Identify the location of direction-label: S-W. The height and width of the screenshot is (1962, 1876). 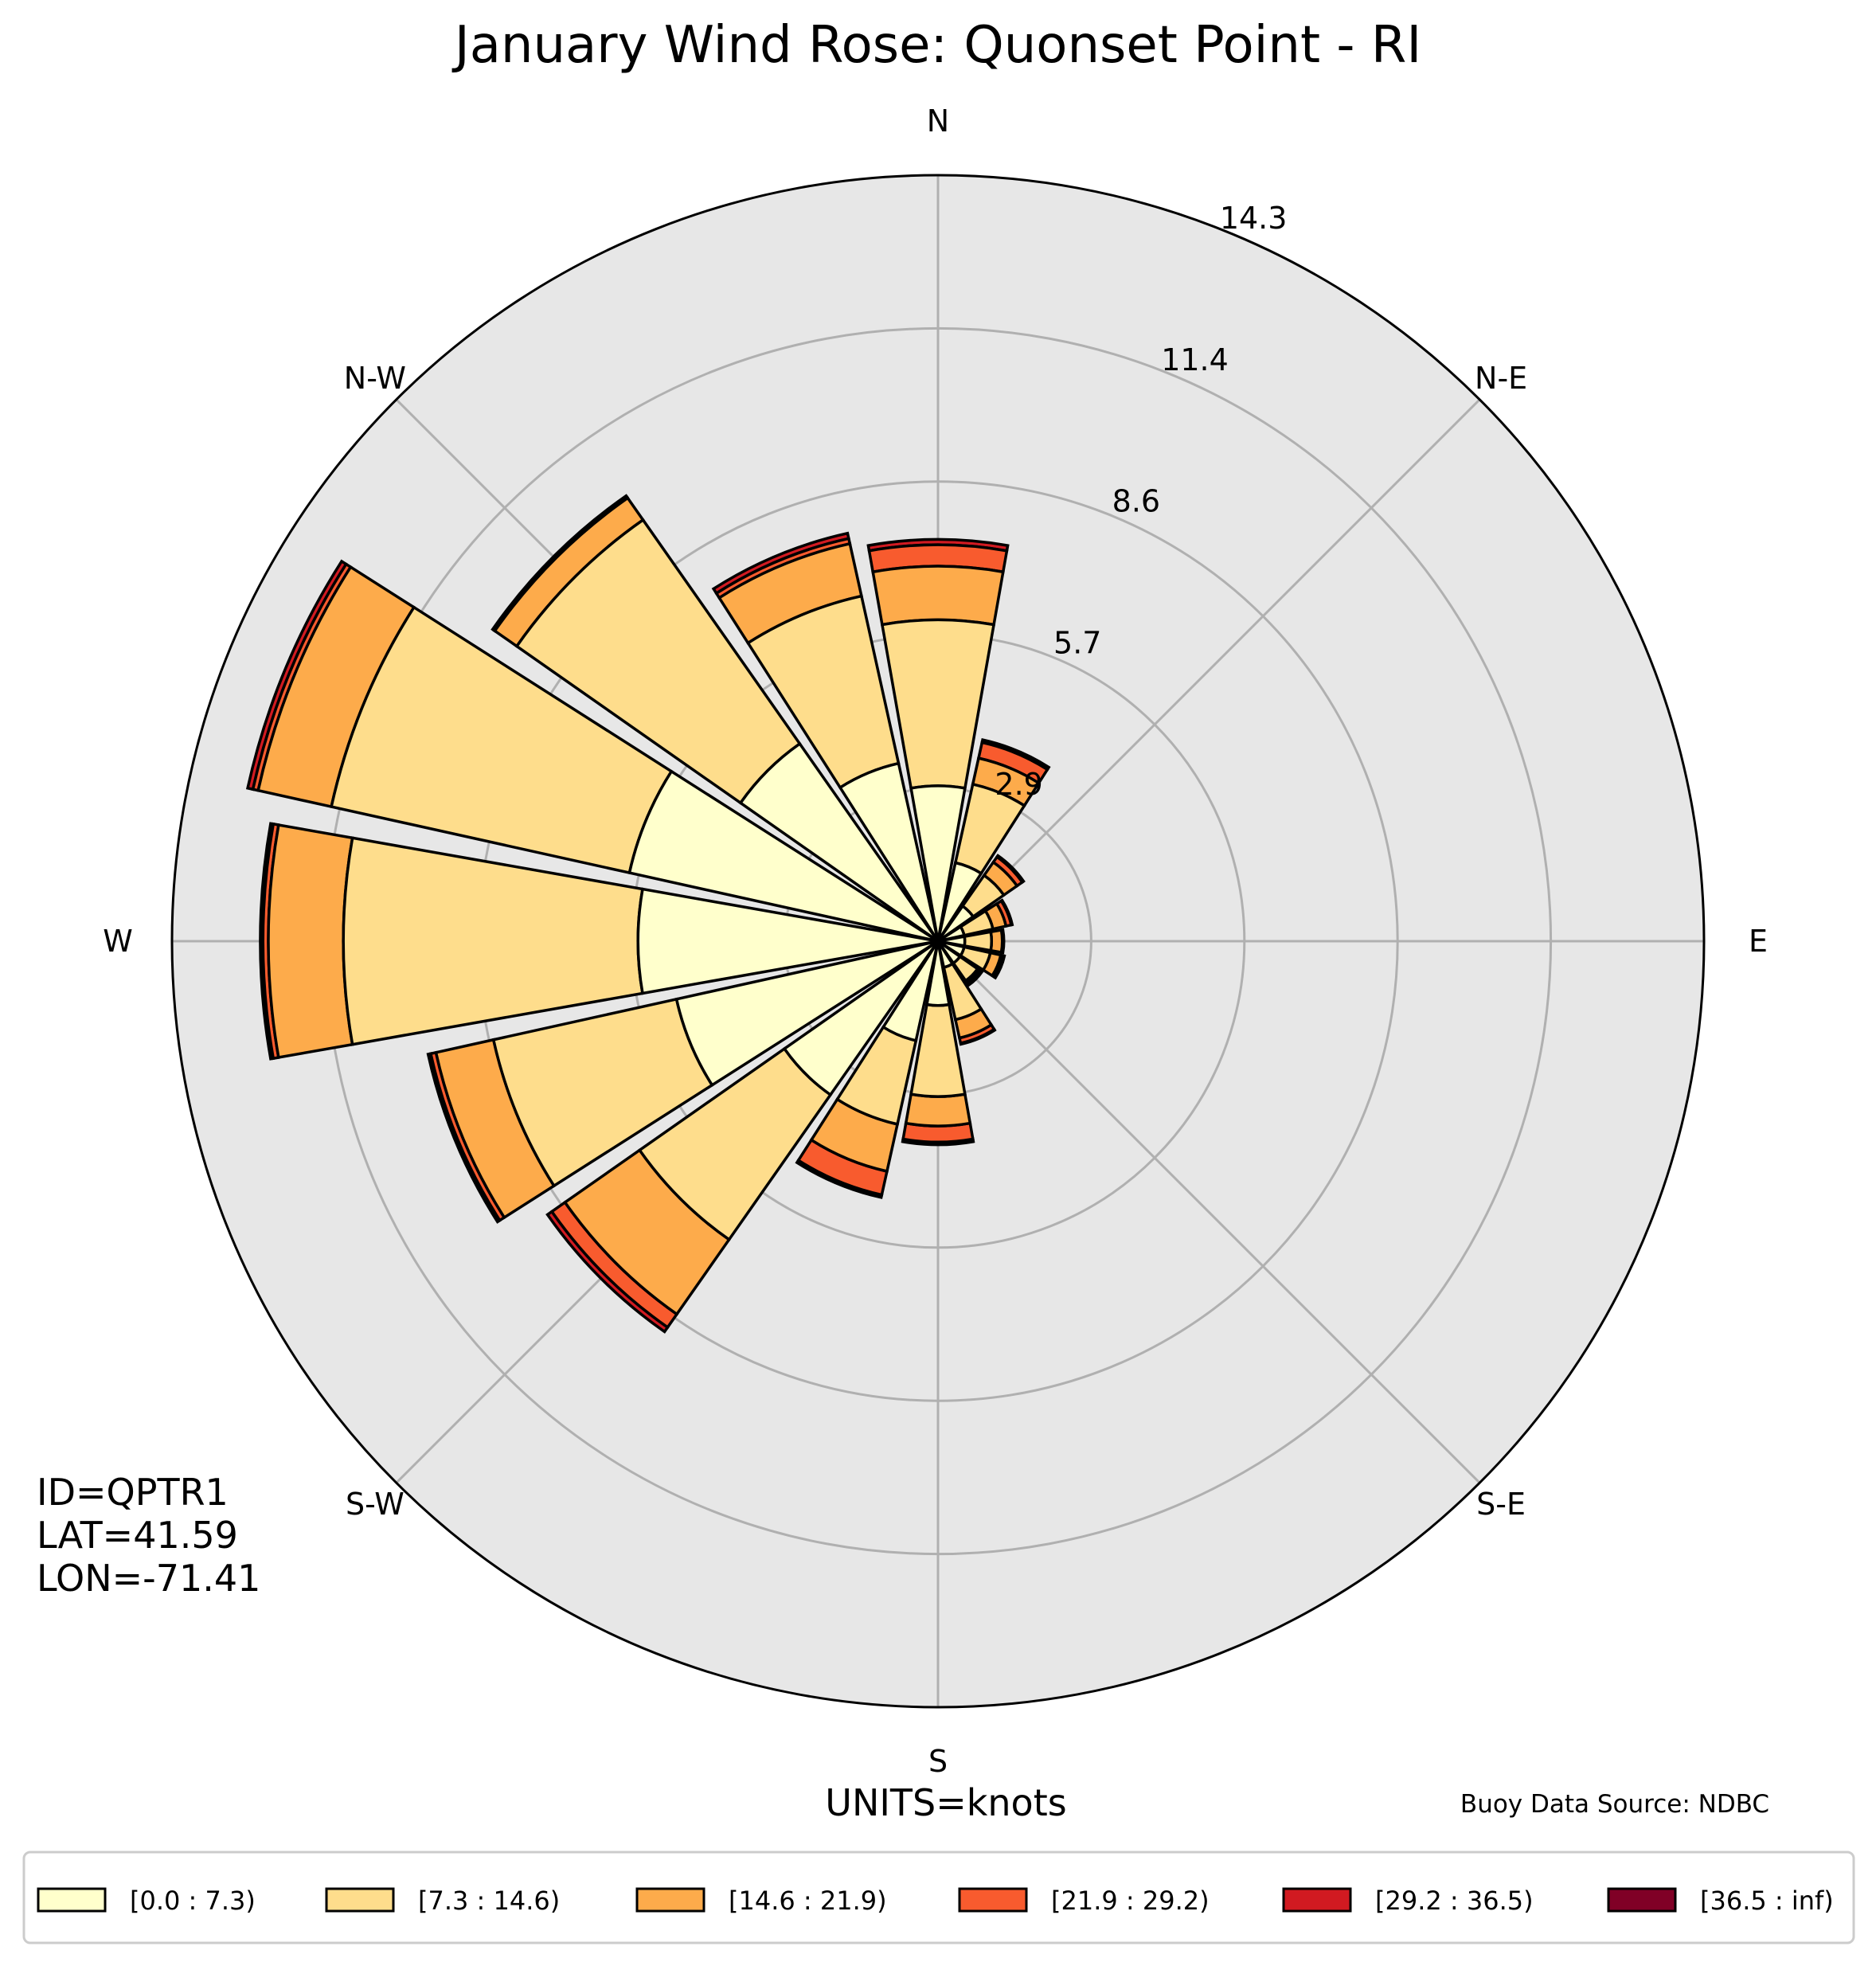
(375, 1504).